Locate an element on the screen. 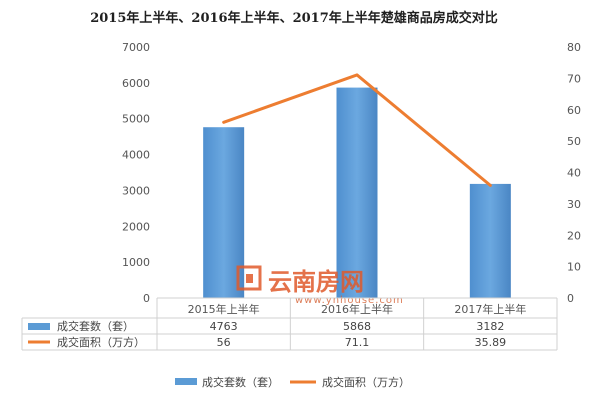 This screenshot has width=589, height=400. table-series-name: 成交套数（套） is located at coordinates (95, 326).